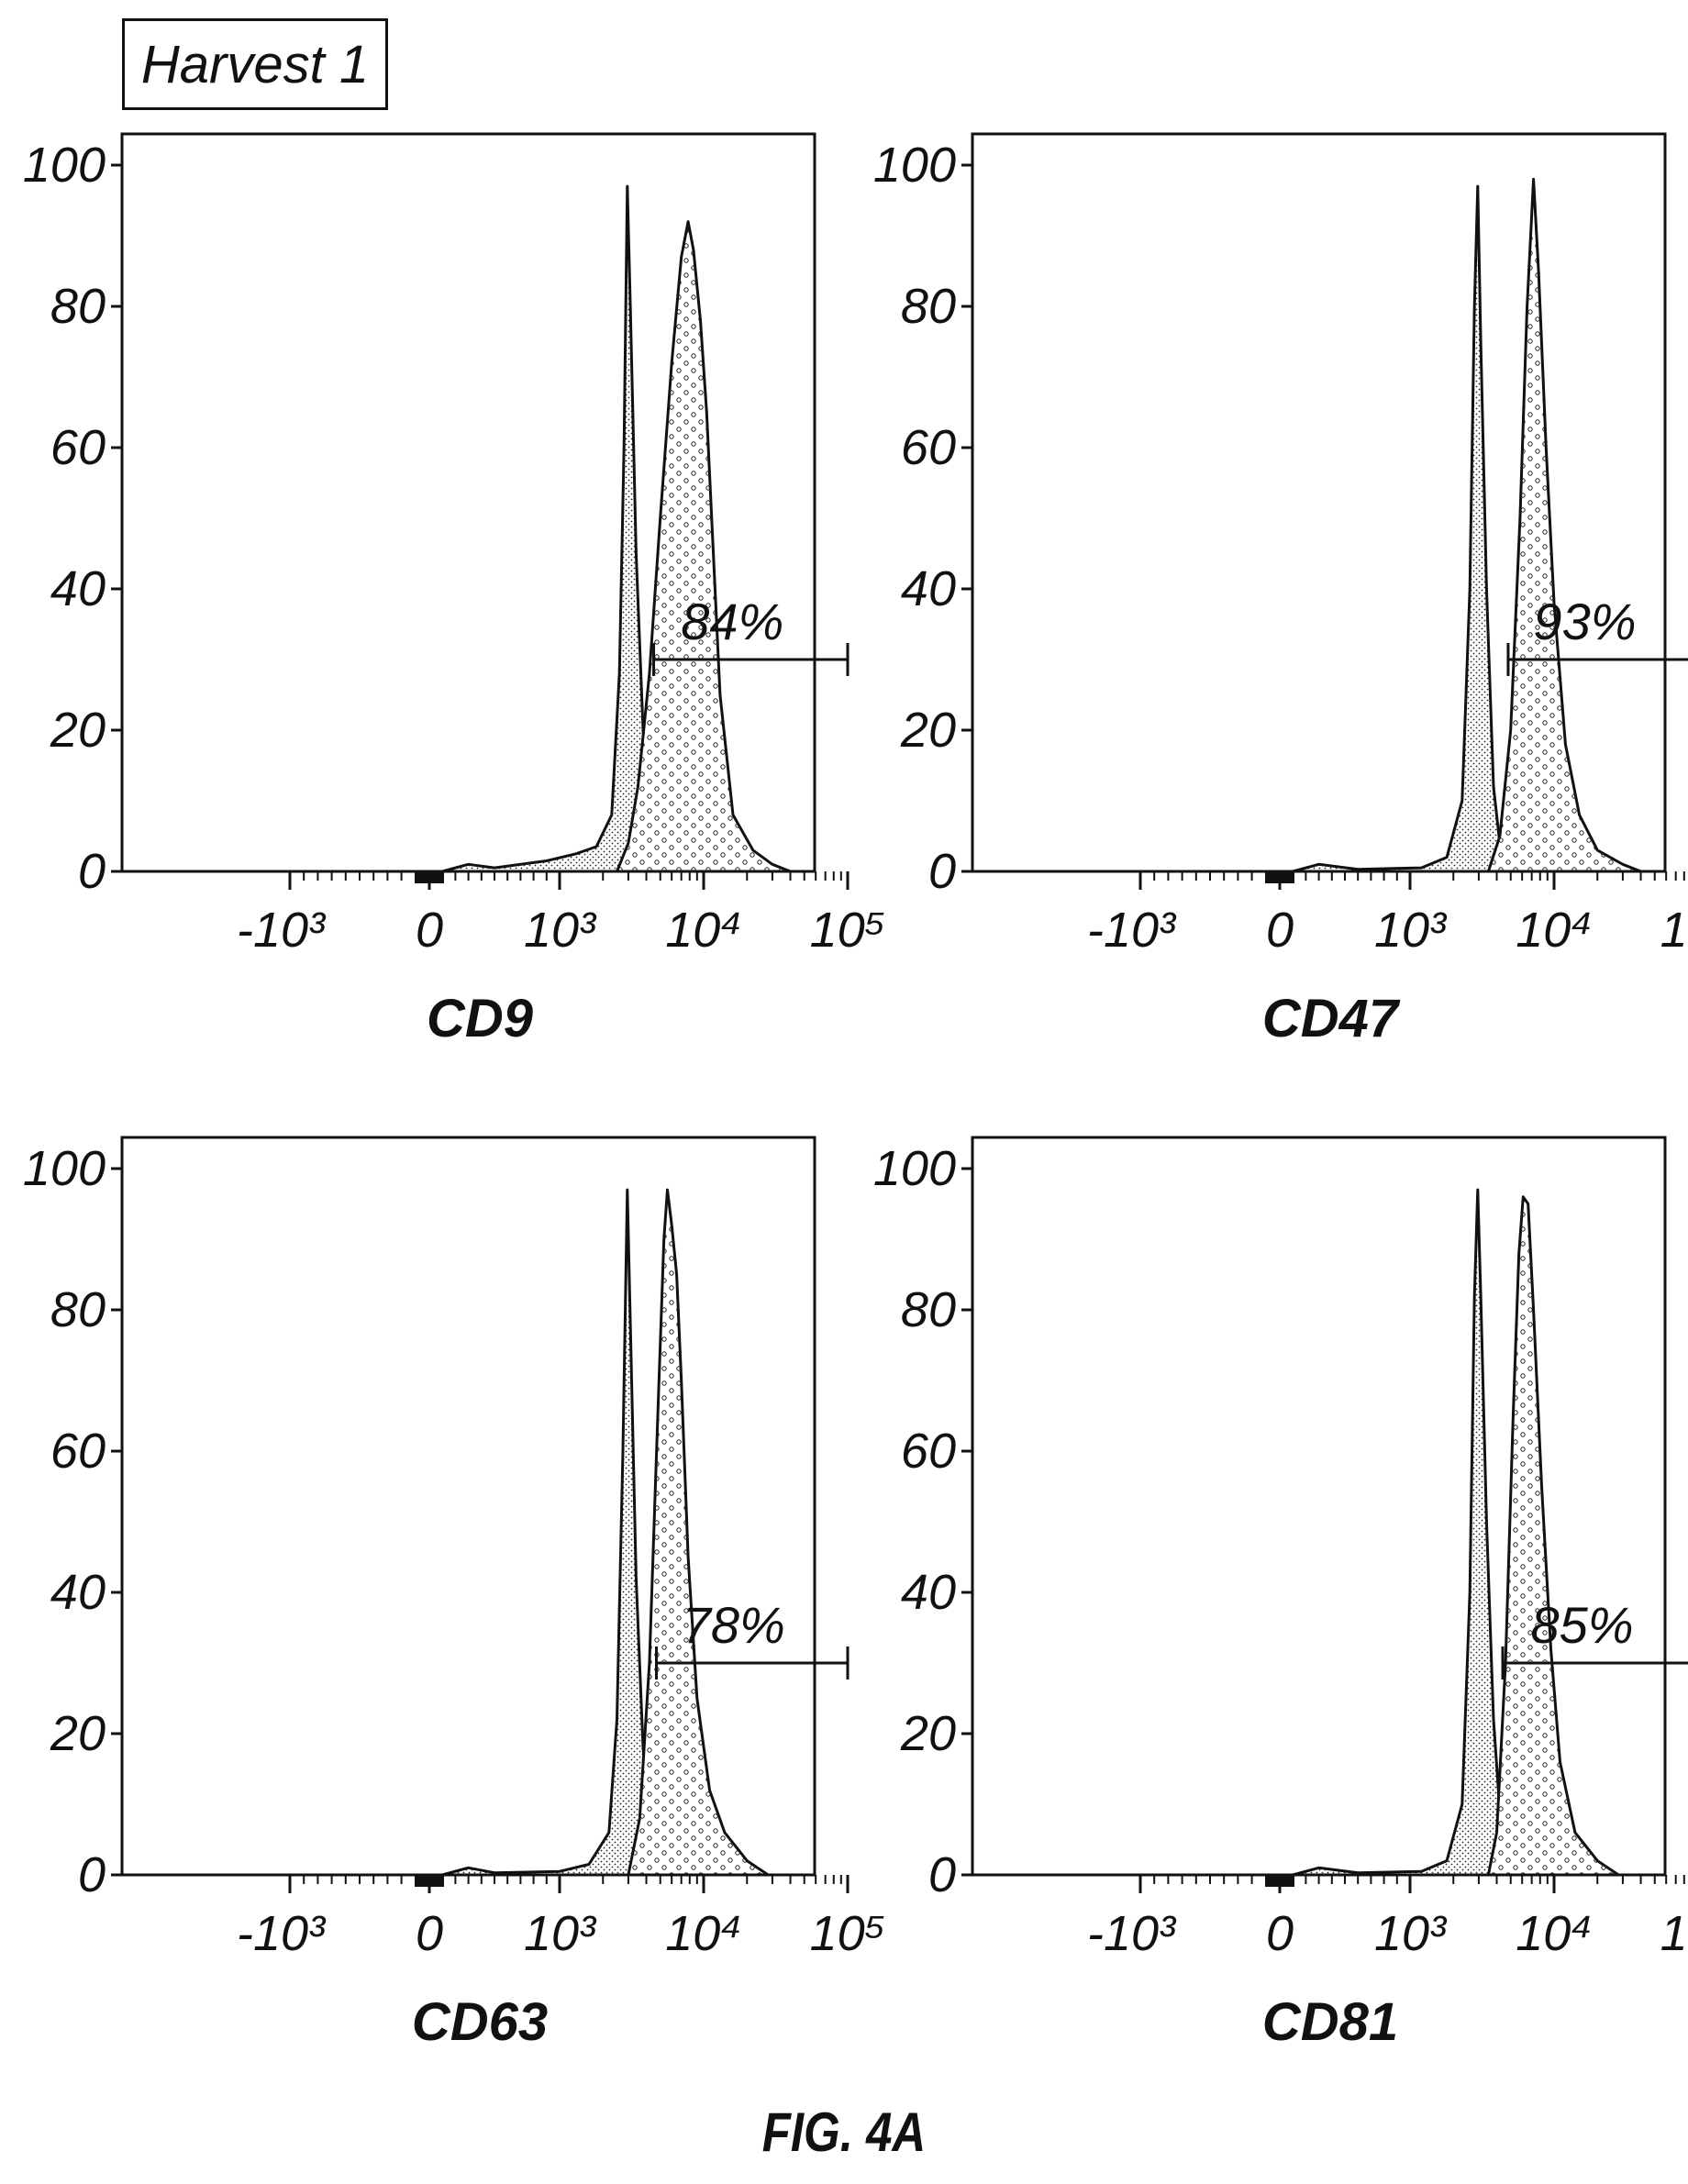  I want to click on x-axis-label: CD9, so click(480, 1018).